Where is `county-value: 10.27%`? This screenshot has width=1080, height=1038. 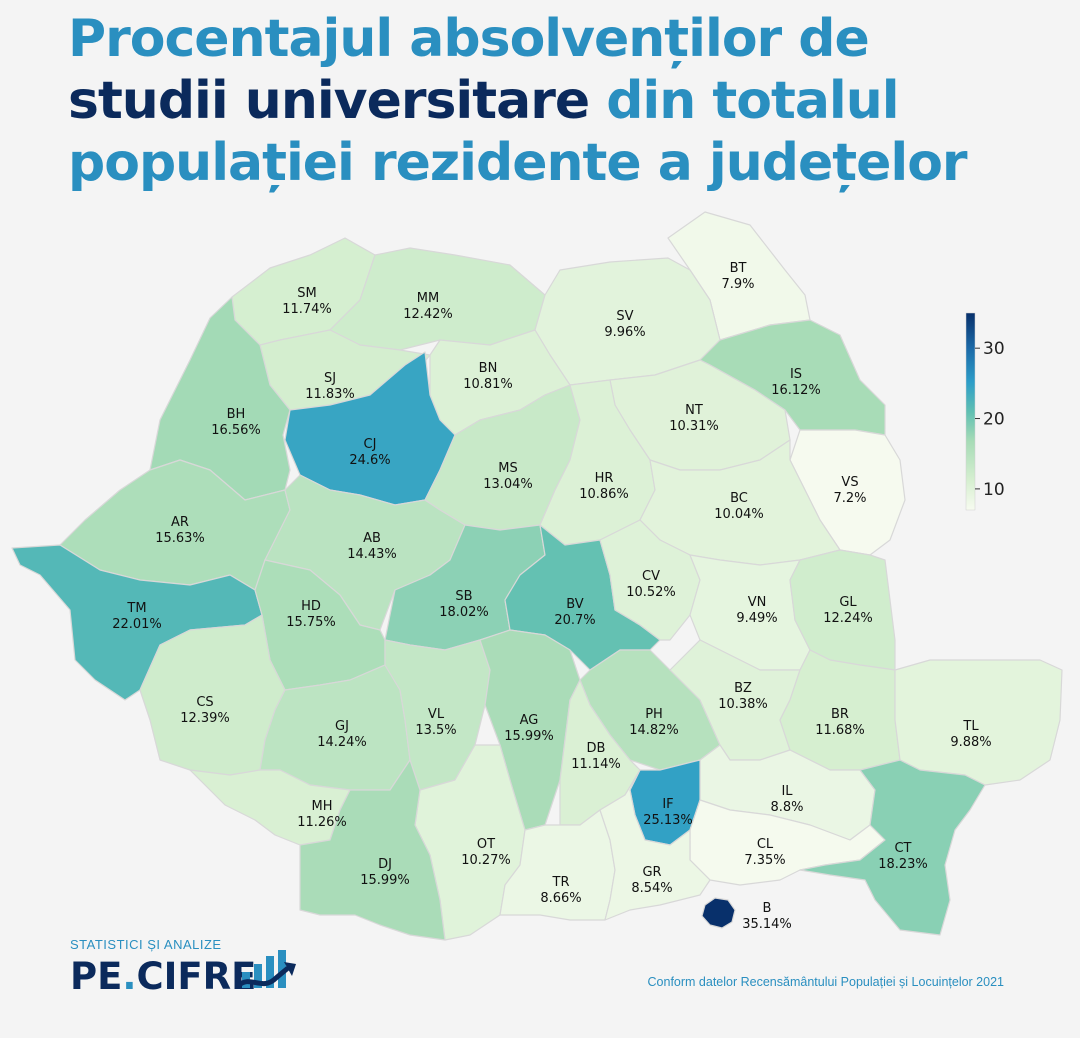
county-value: 10.27% is located at coordinates (486, 860).